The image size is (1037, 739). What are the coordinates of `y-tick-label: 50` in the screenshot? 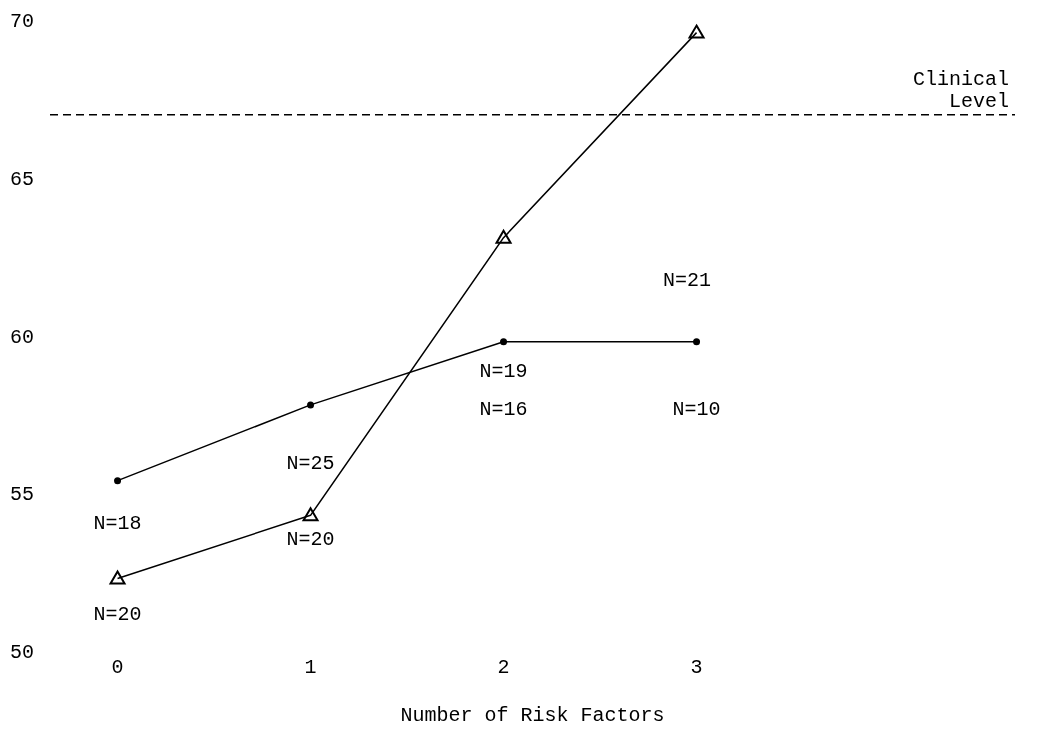 It's located at (22, 652).